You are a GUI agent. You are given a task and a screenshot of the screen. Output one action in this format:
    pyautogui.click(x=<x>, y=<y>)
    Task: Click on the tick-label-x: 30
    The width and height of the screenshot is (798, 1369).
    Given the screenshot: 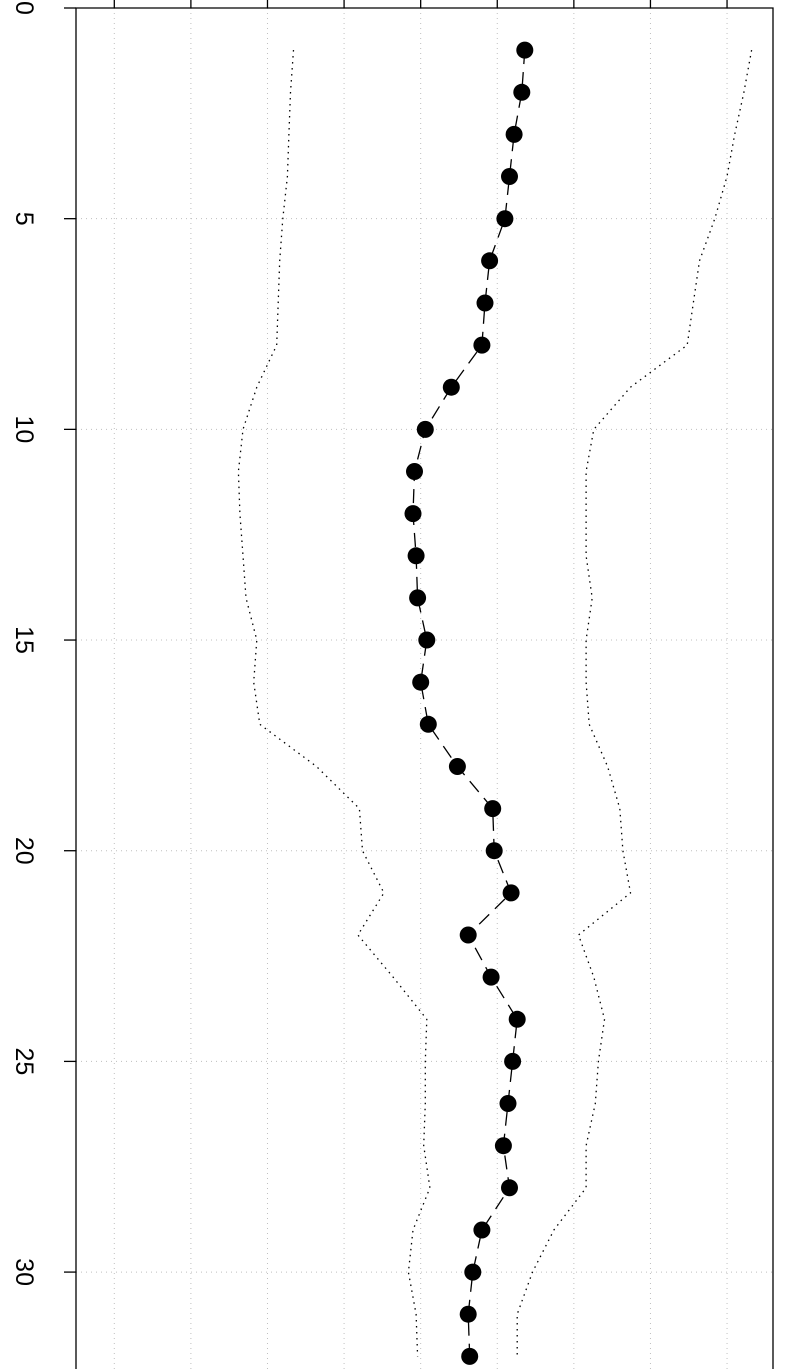 What is the action you would take?
    pyautogui.click(x=24, y=1272)
    